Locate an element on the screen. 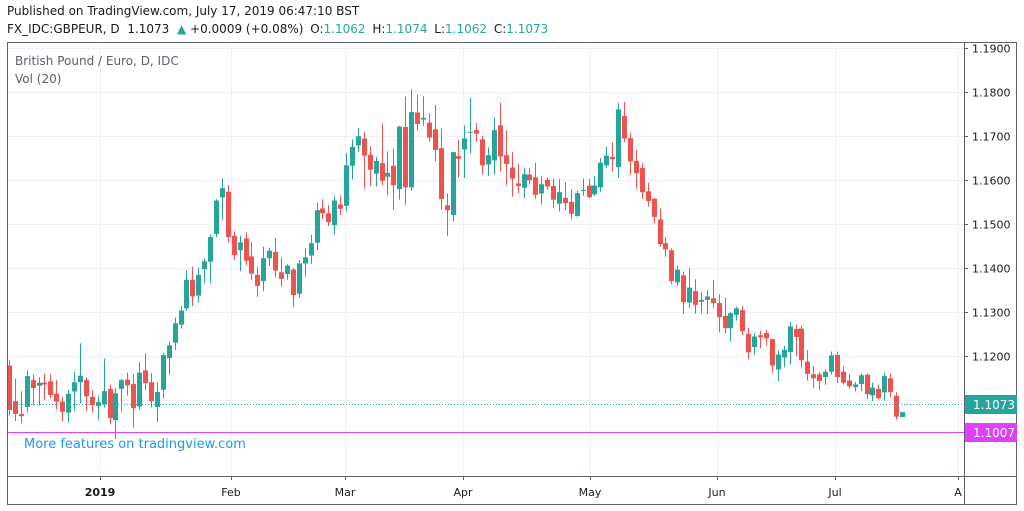 This screenshot has width=1024, height=511. x-tick-label: Jul is located at coordinates (834, 492).